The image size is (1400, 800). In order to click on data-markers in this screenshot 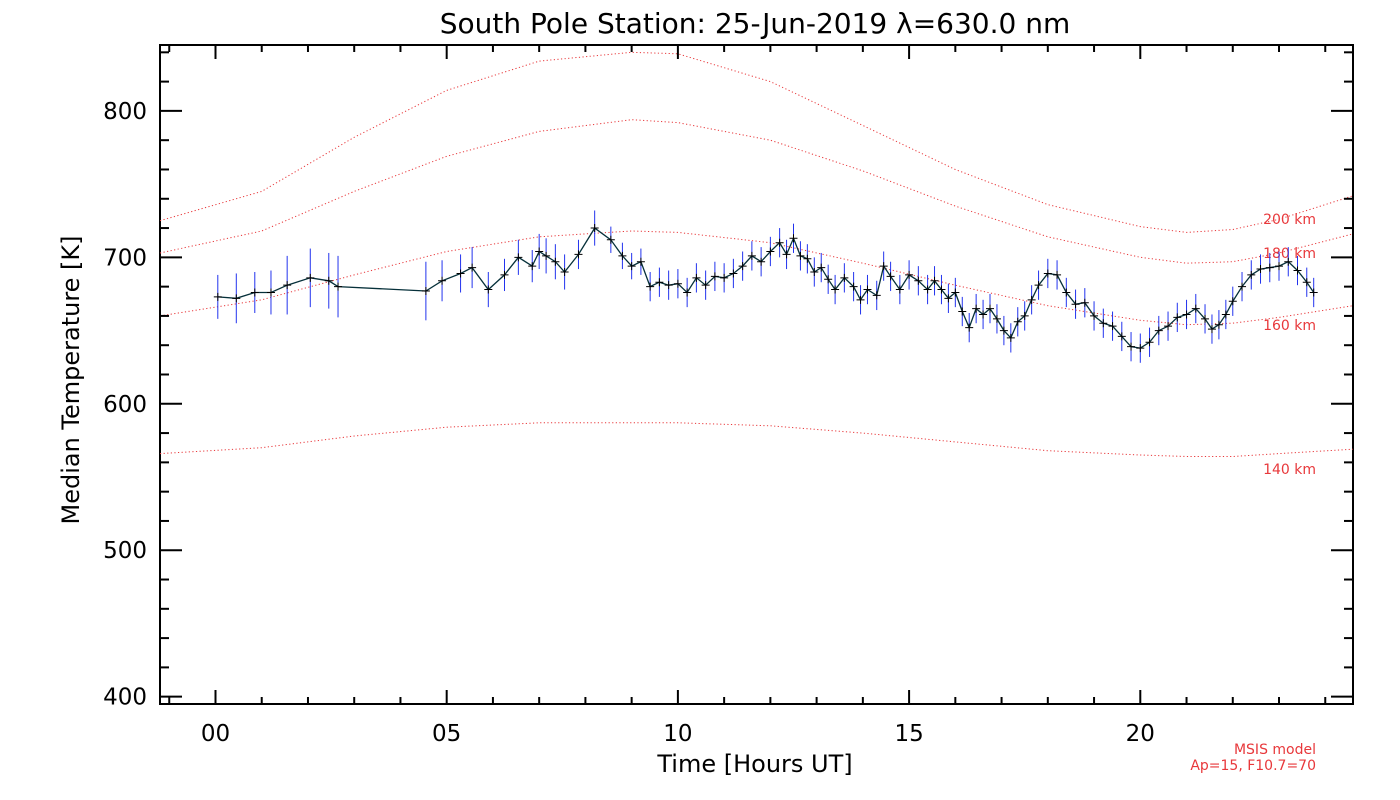, I will do `click(765, 288)`.